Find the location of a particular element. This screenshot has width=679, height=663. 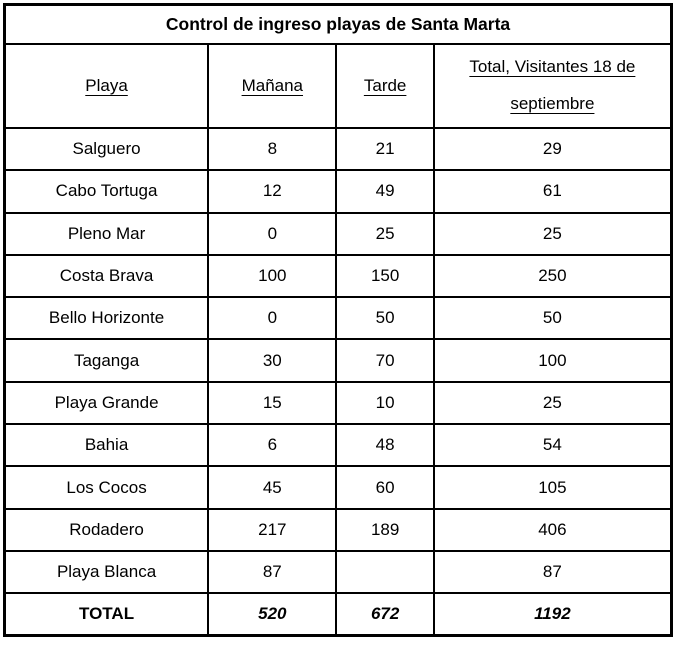

manana-cell: 100 is located at coordinates (272, 276).